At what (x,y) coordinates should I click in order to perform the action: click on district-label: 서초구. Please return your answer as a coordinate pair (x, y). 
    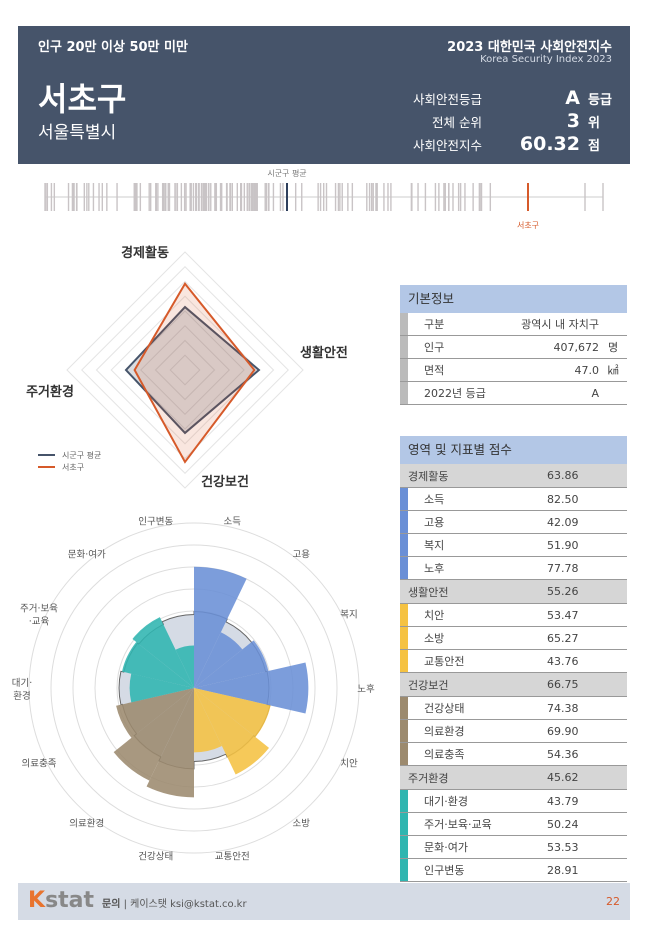
    Looking at the image, I should click on (528, 225).